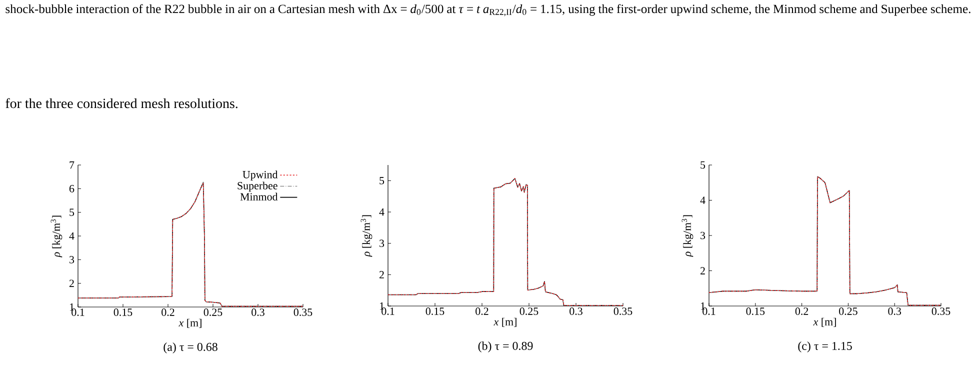 This screenshot has width=977, height=378. What do you see at coordinates (488, 10) in the screenshot?
I see `text: shock-bubble interaction of the R22 bubble in air on a Cartesian mesh with Δx = d$_{0}$/500 at τ = t a$_{R22,II}$/d$_{0}$ = 1.15, using the first-order upwind scheme, the Minmod scheme and Superbee scheme.` at bounding box center [488, 10].